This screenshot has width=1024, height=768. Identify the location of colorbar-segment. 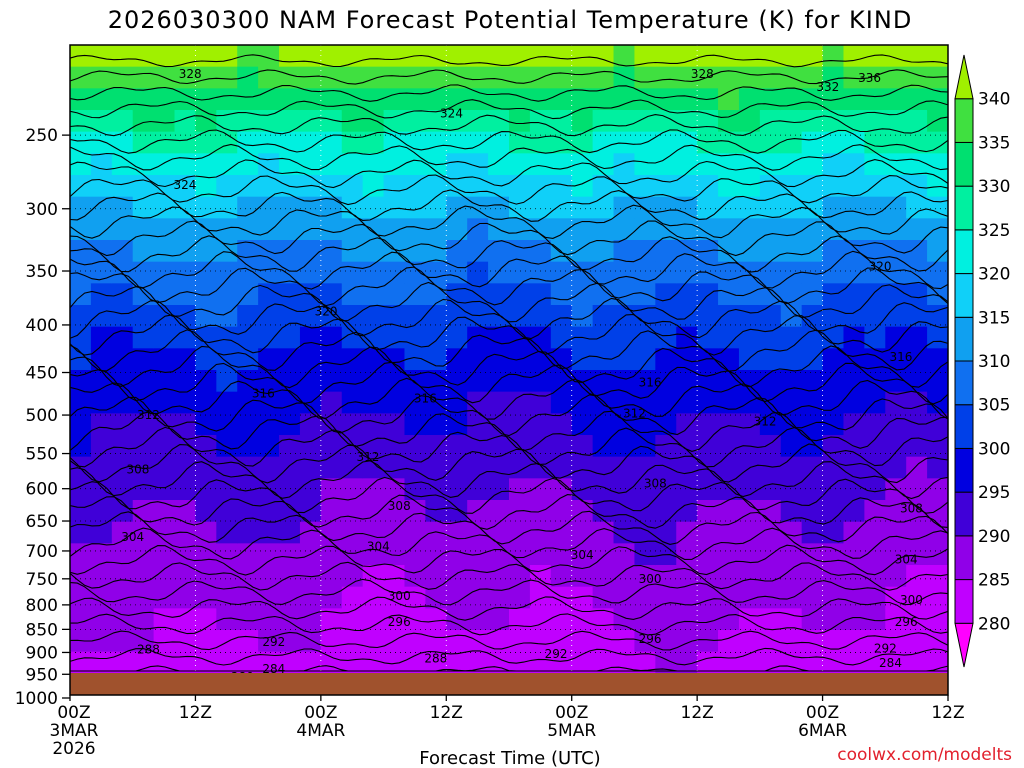
(964, 470).